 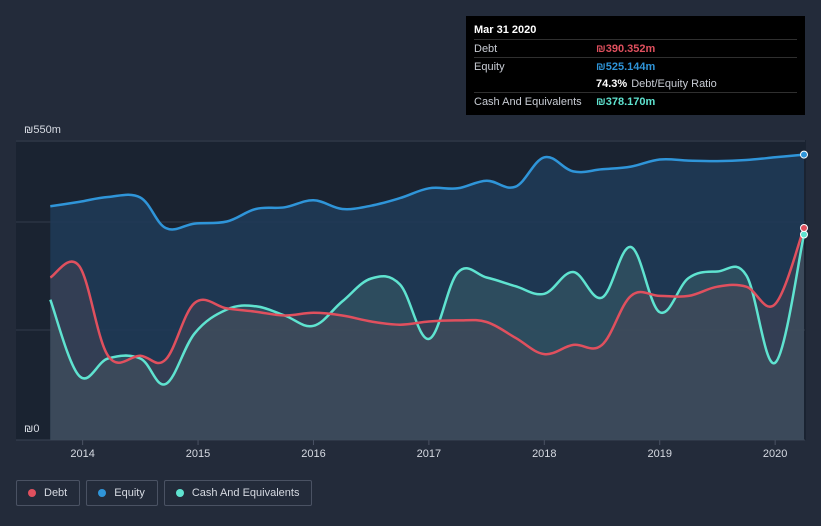 What do you see at coordinates (82, 454) in the screenshot?
I see `x-tick-label: 2014` at bounding box center [82, 454].